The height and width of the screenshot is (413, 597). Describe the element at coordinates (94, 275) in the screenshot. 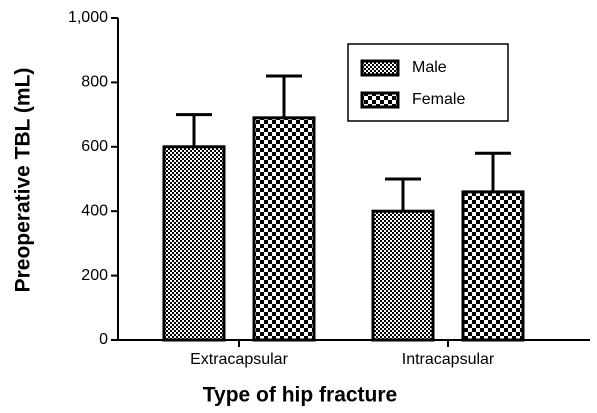

I see `y-tick-label: 200` at that location.